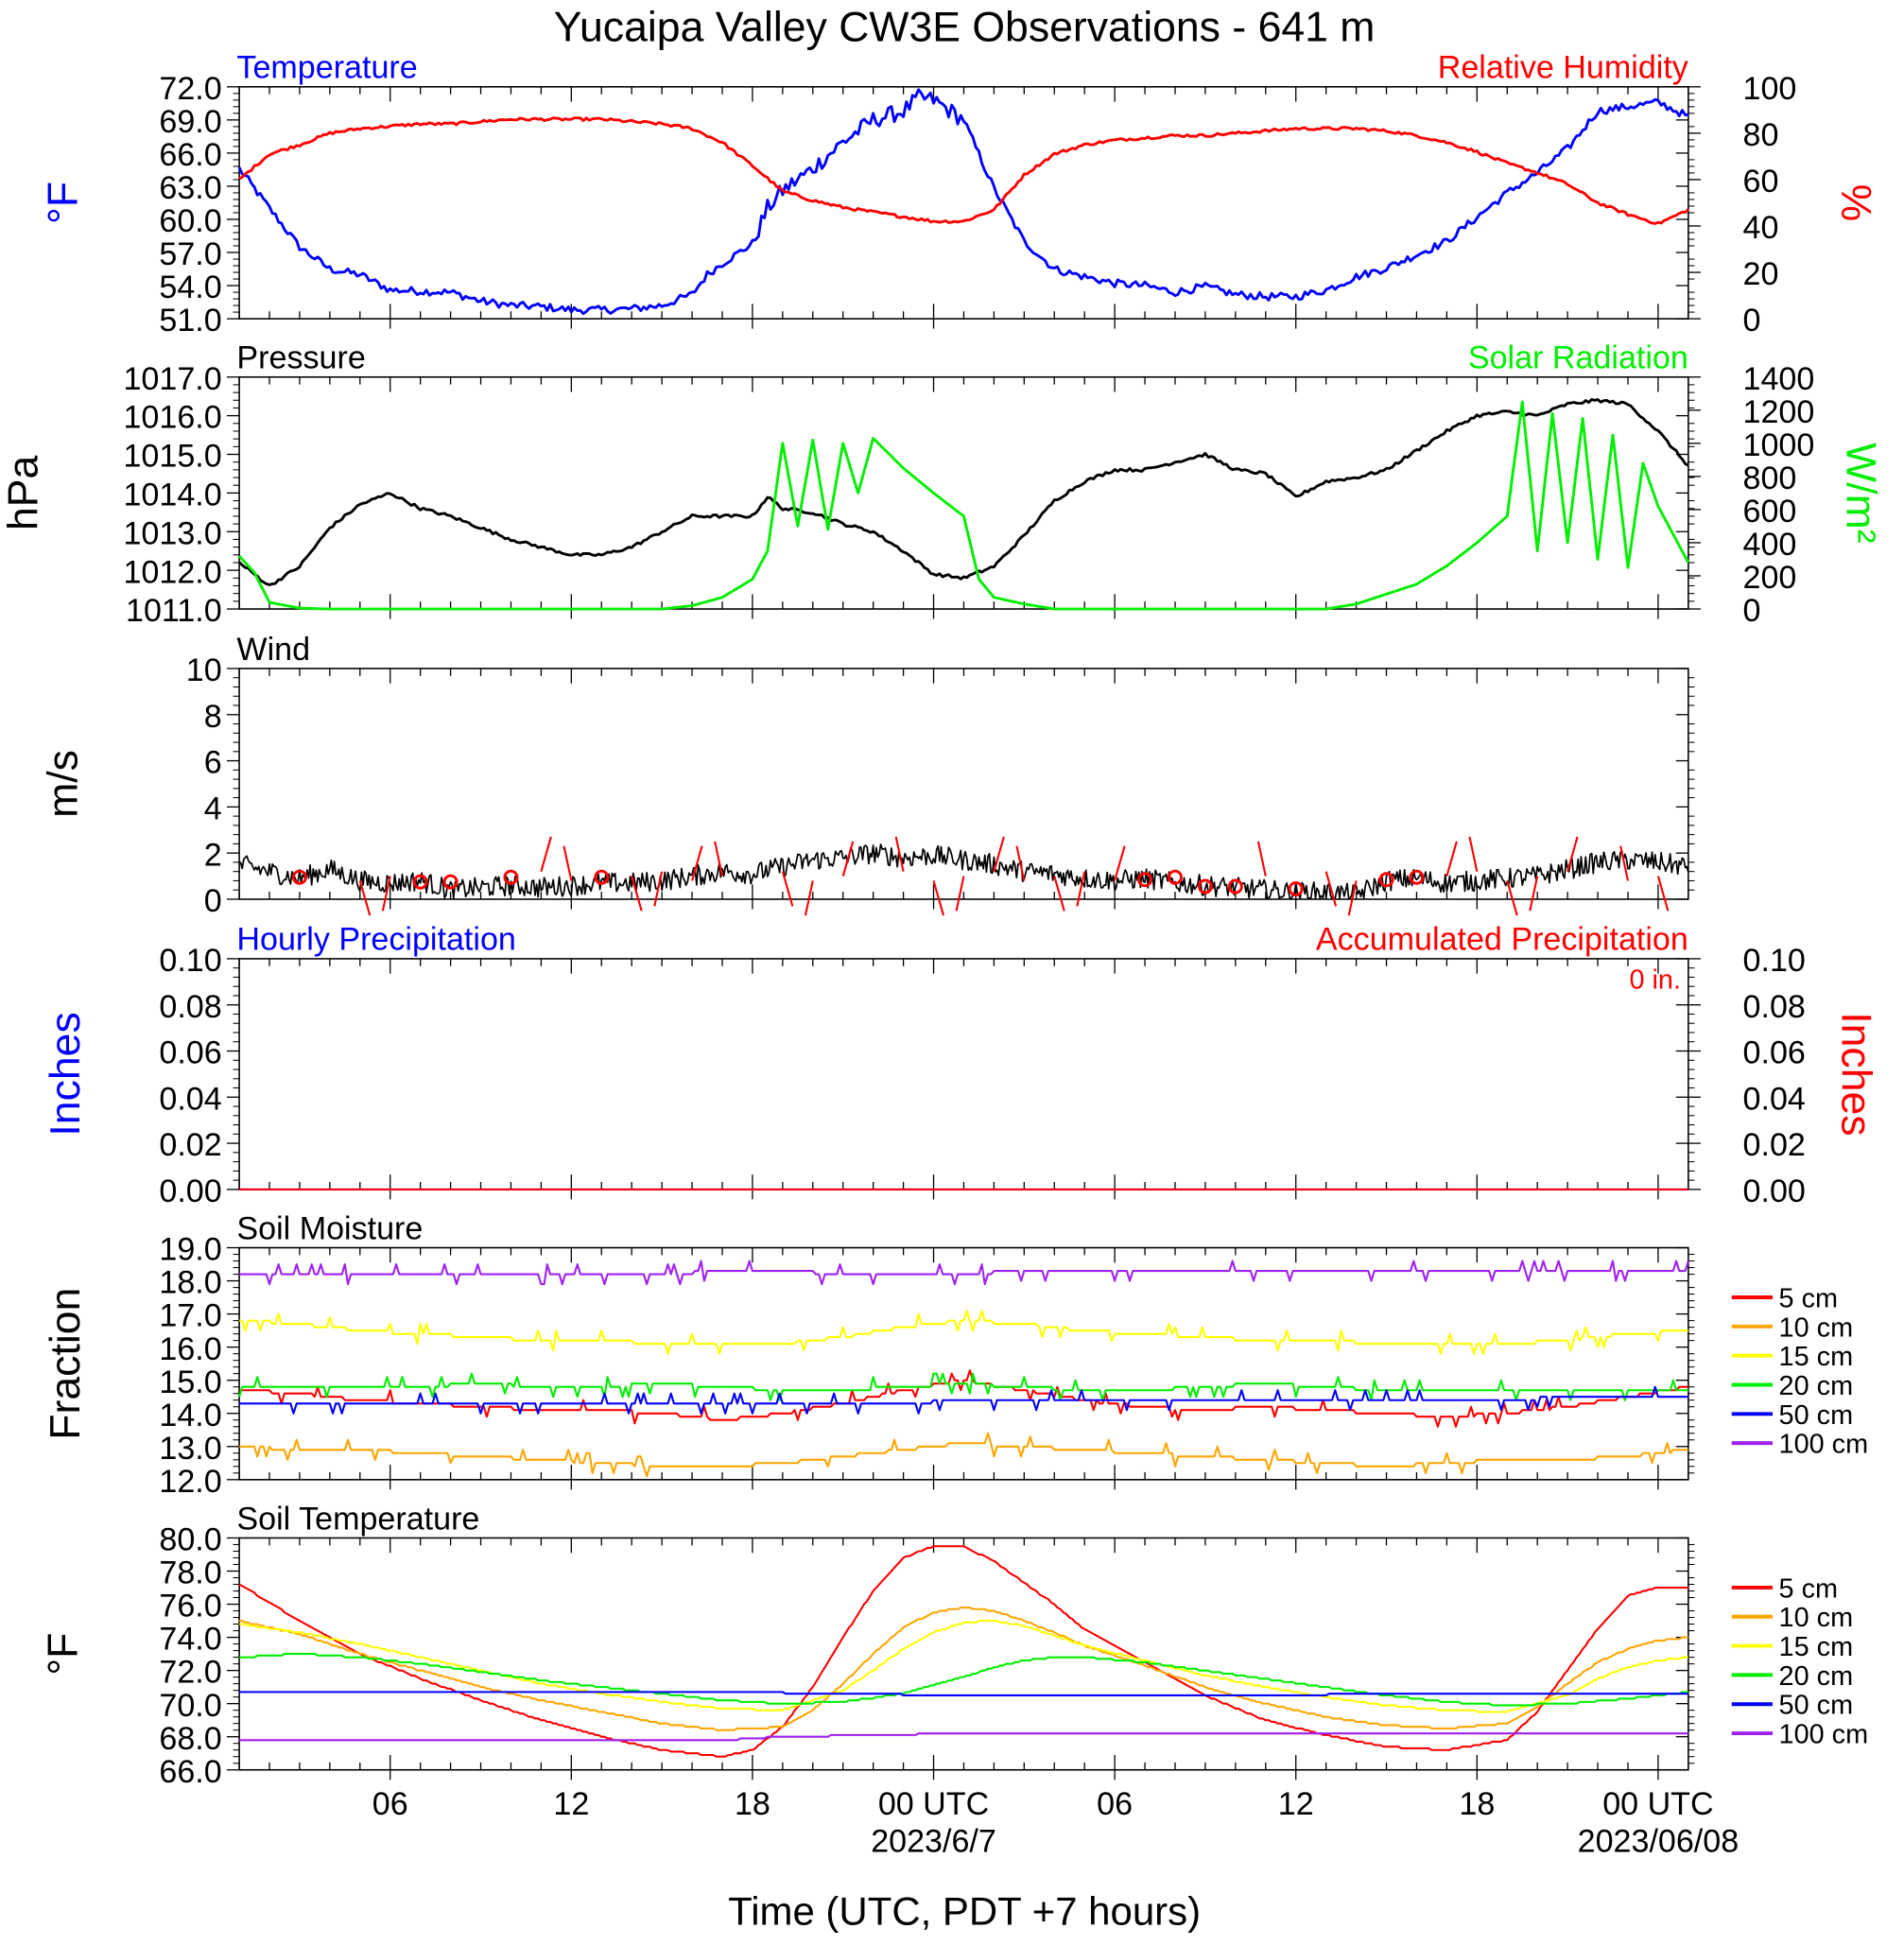 The width and height of the screenshot is (1904, 1946). Describe the element at coordinates (190, 1772) in the screenshot. I see `y-tick-label-left: 66.0` at that location.